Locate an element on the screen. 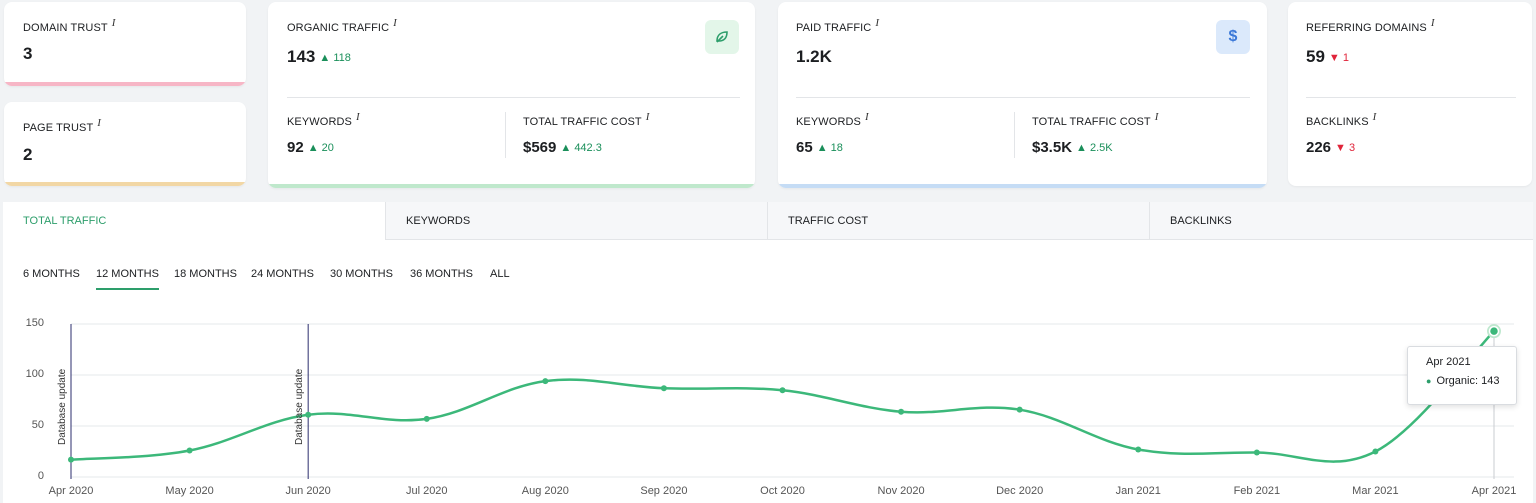  organic-cost-value: $569 ▲ 442.3 is located at coordinates (562, 147).